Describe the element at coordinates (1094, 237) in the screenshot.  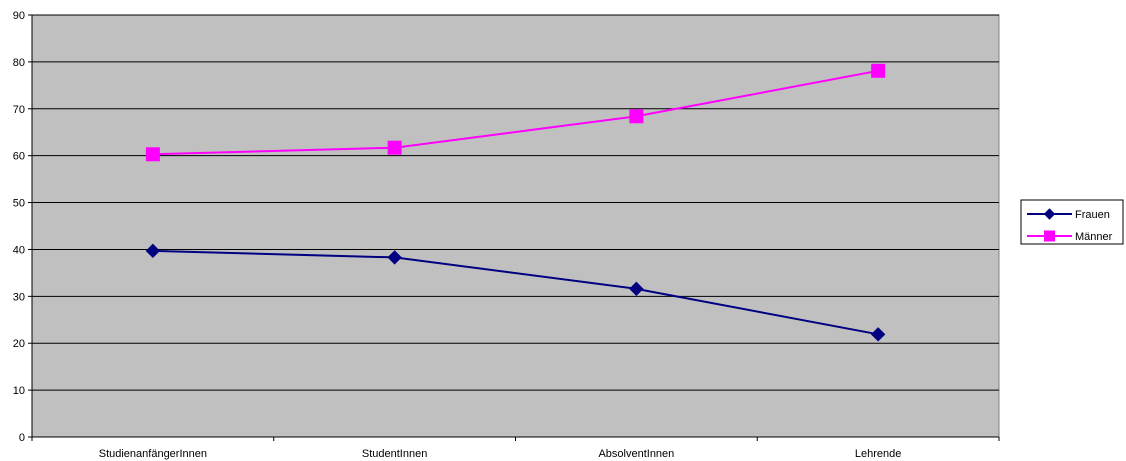
I see `legend-label-m-nner: Männer` at that location.